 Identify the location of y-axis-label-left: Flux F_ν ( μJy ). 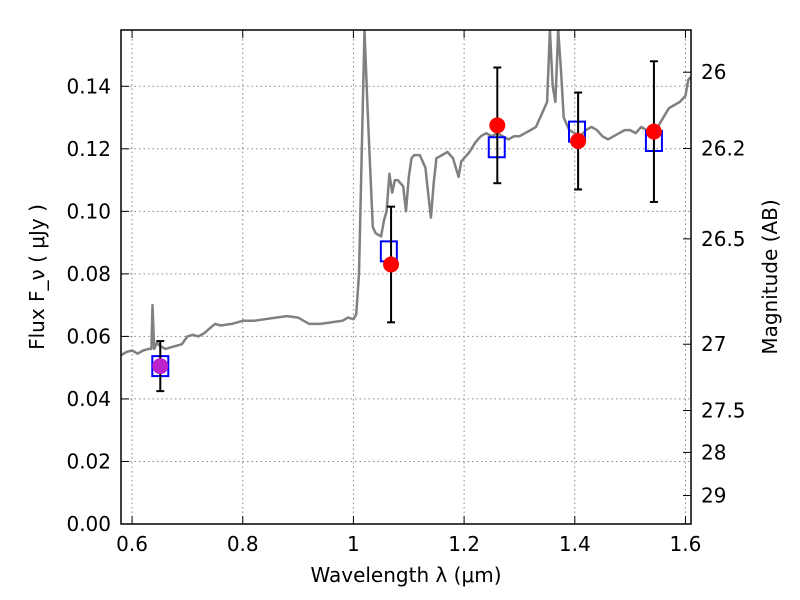
(37, 277).